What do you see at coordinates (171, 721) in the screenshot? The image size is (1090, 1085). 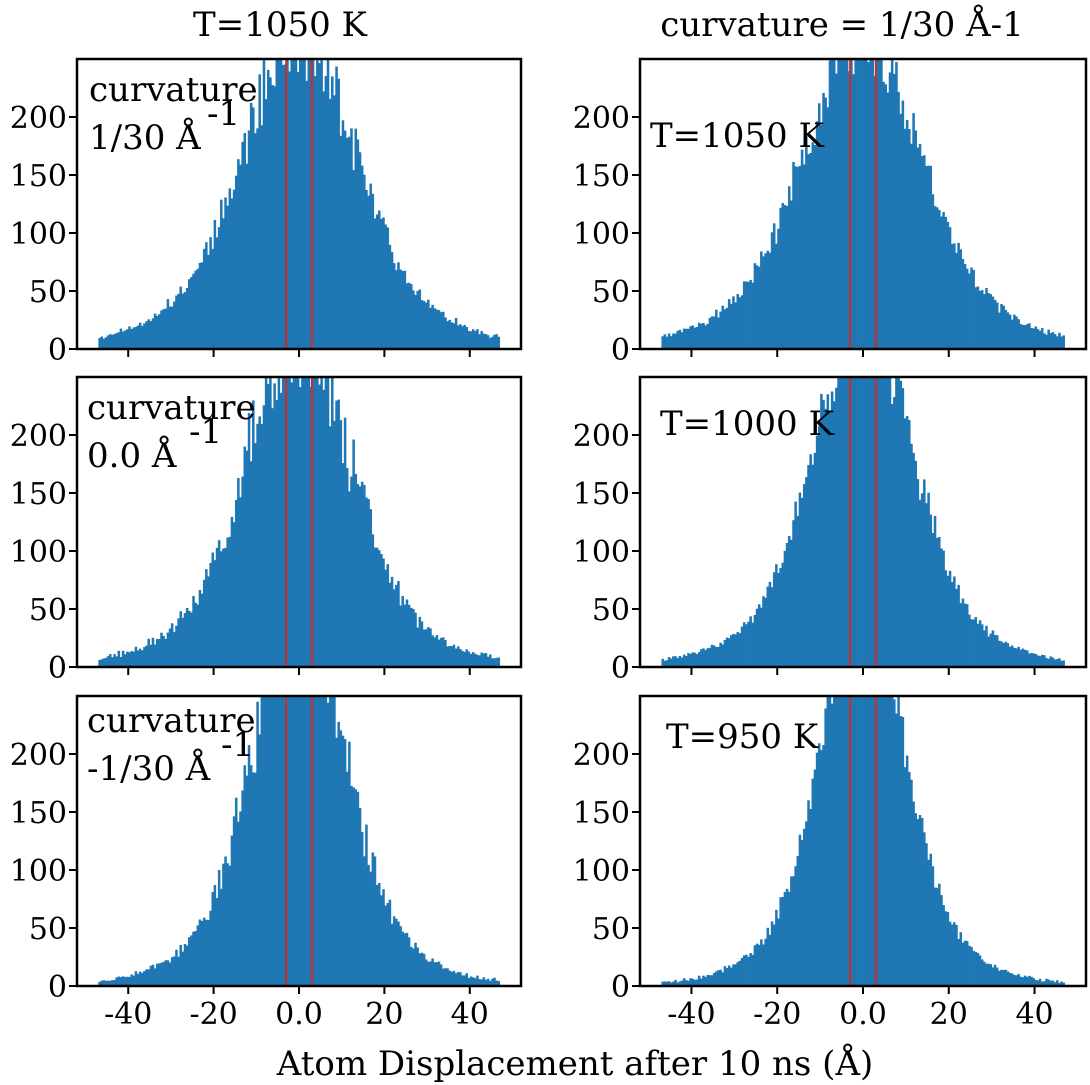 I see `panel-label-line: curvature` at bounding box center [171, 721].